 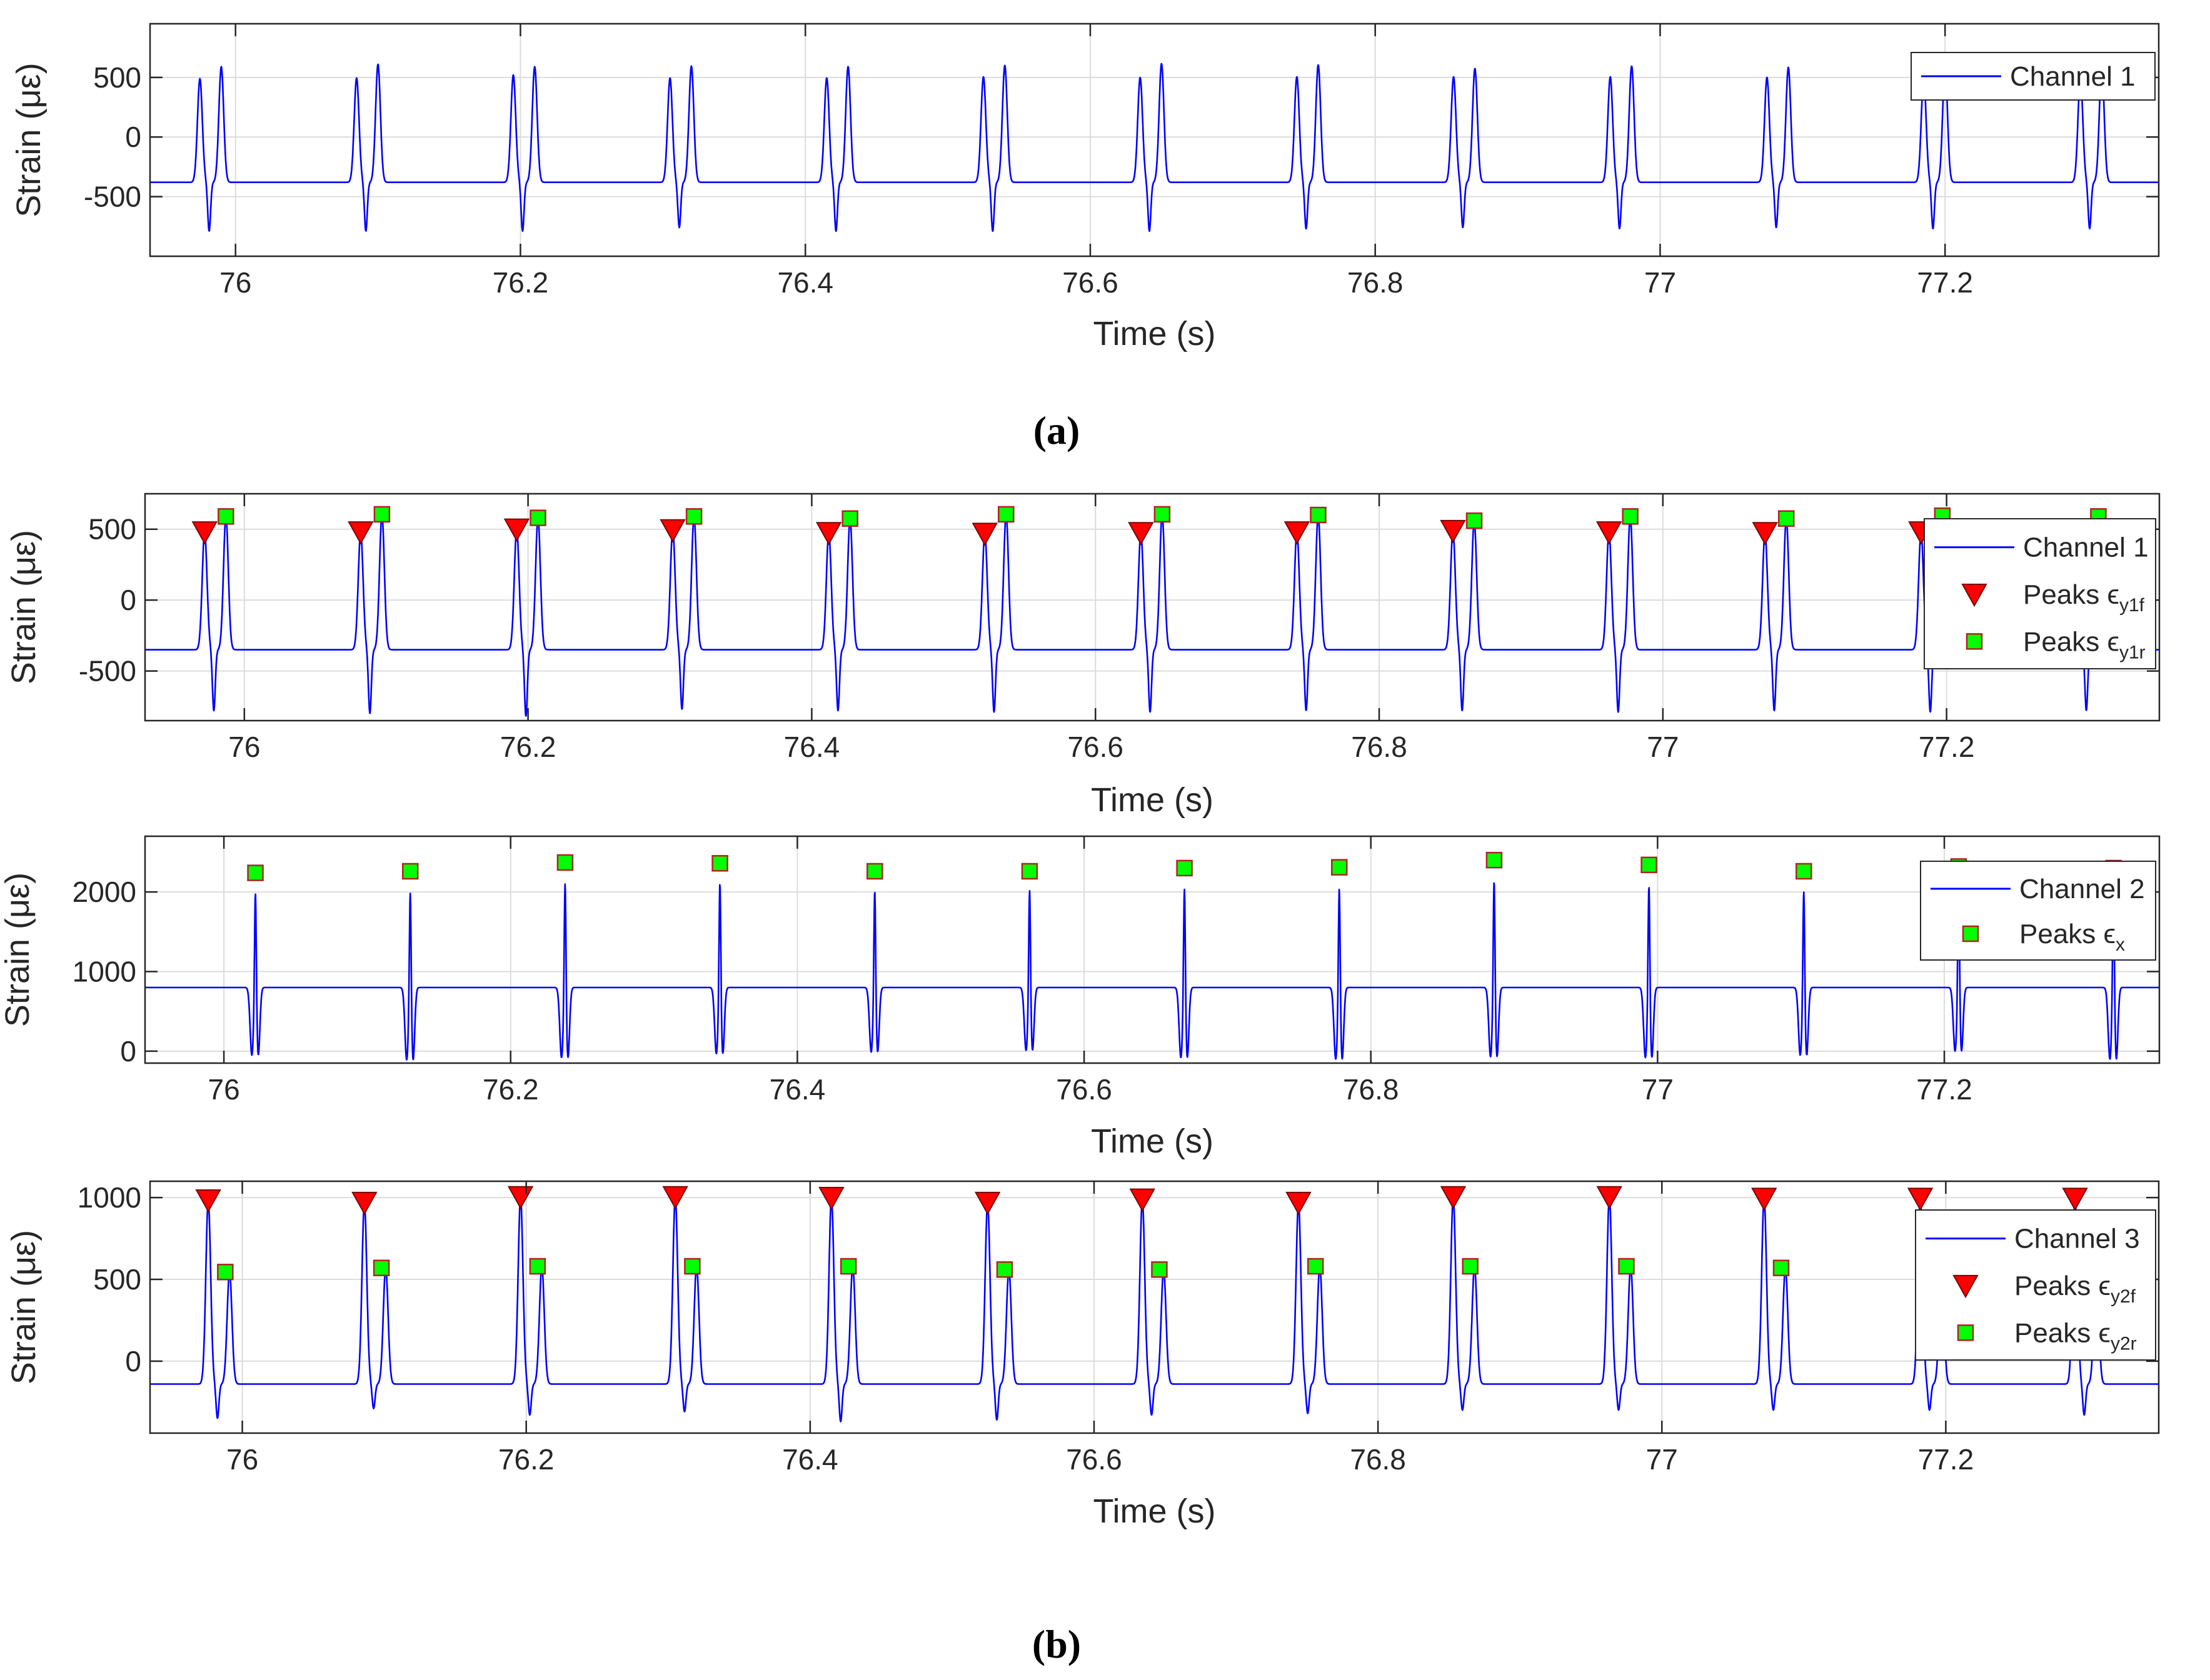 What do you see at coordinates (1057, 1644) in the screenshot?
I see `caption-b: (b)` at bounding box center [1057, 1644].